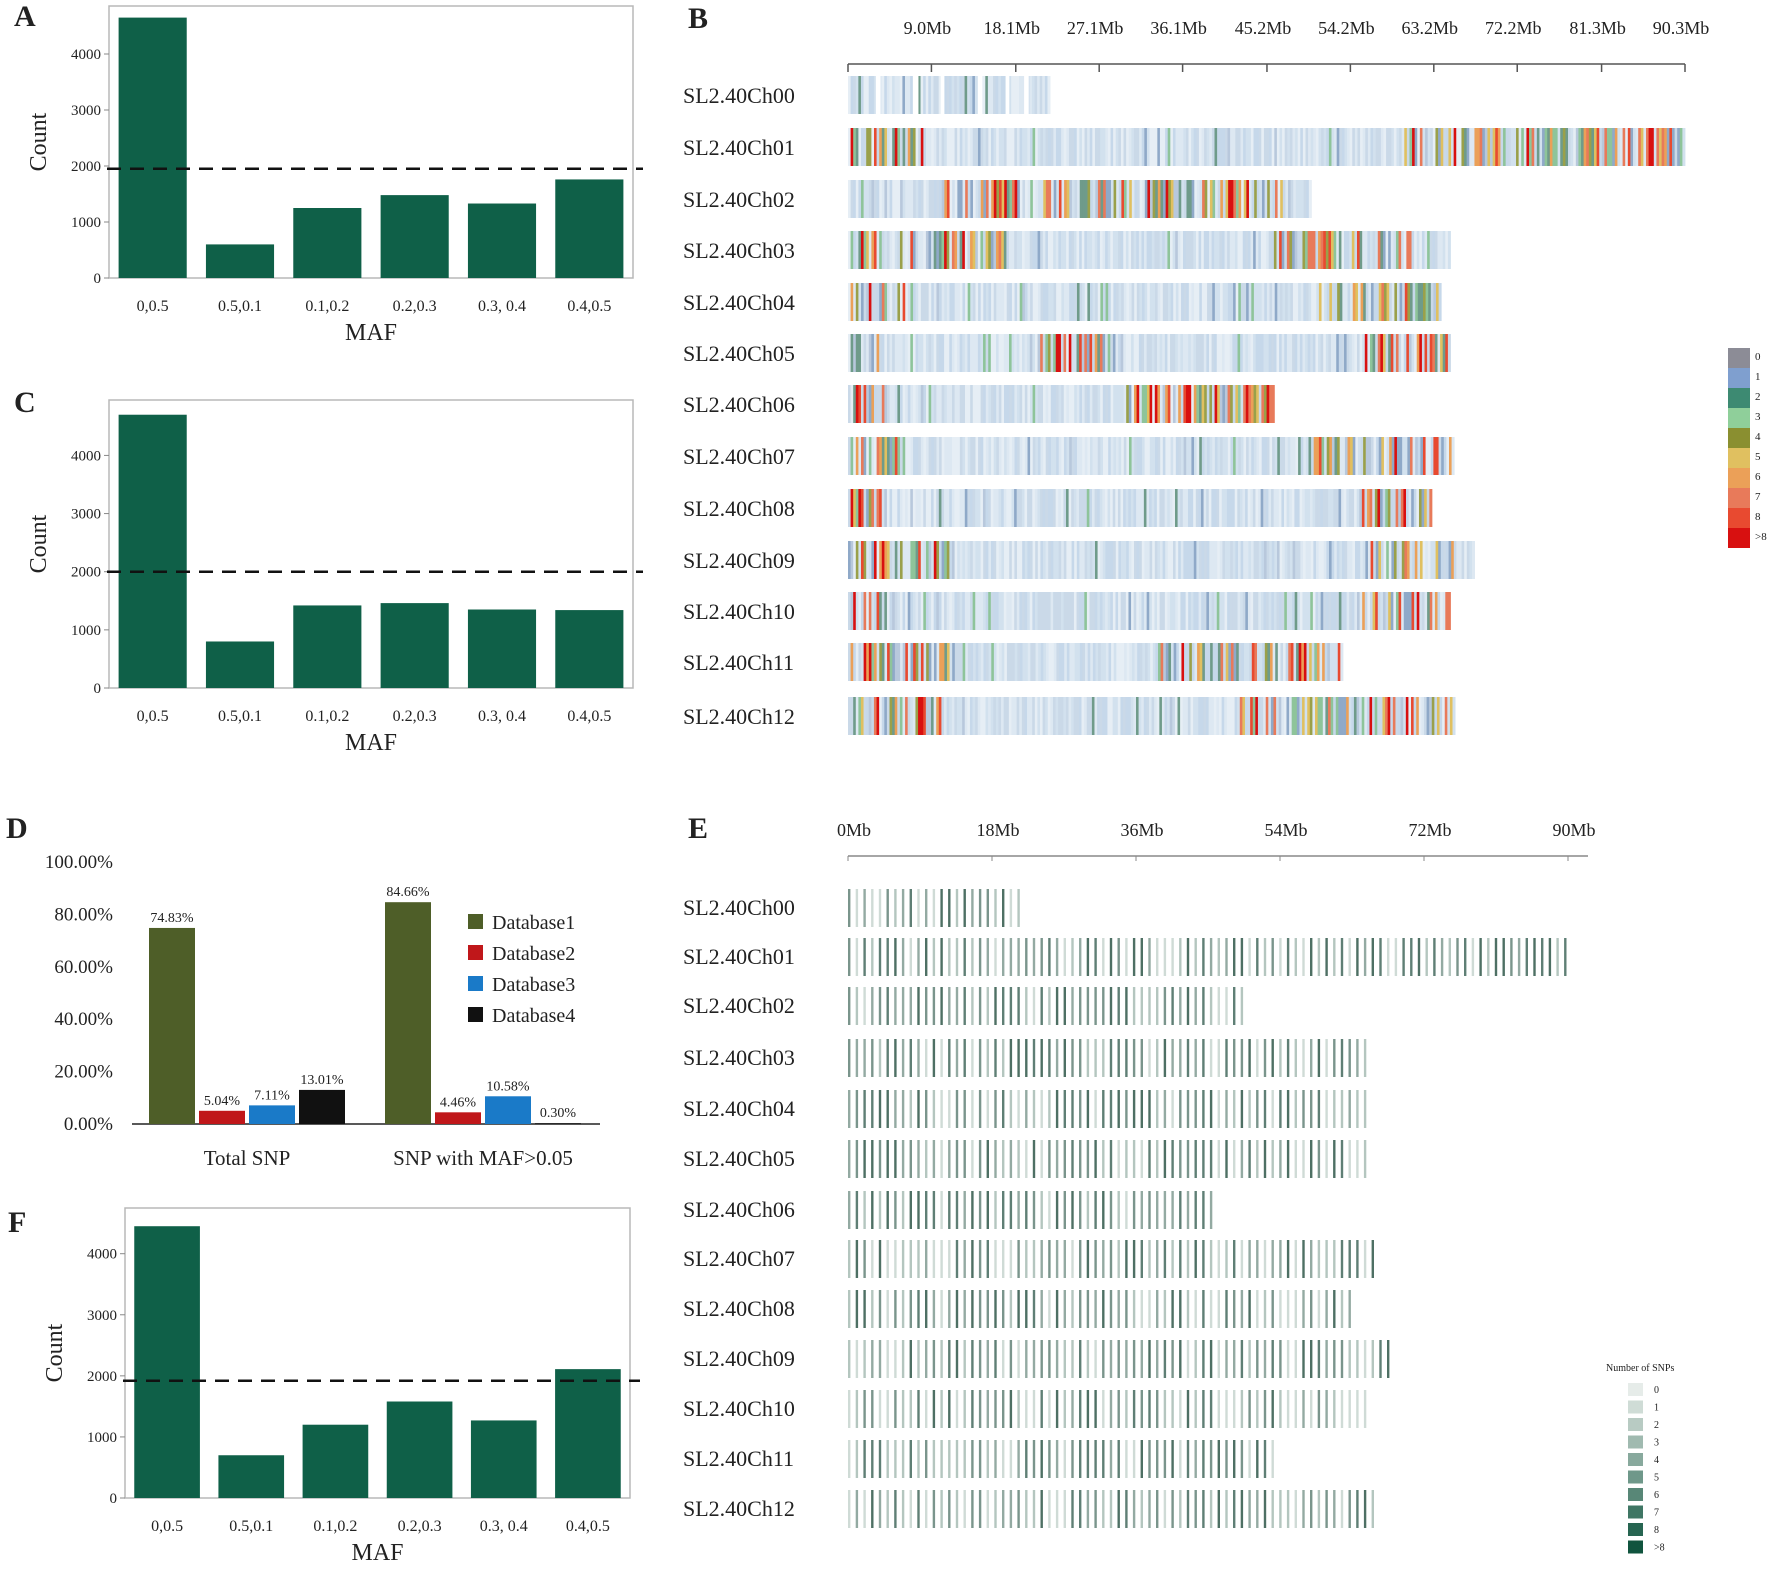 The height and width of the screenshot is (1571, 1772). I want to click on x-tick-label: 27.1Mb, so click(1095, 28).